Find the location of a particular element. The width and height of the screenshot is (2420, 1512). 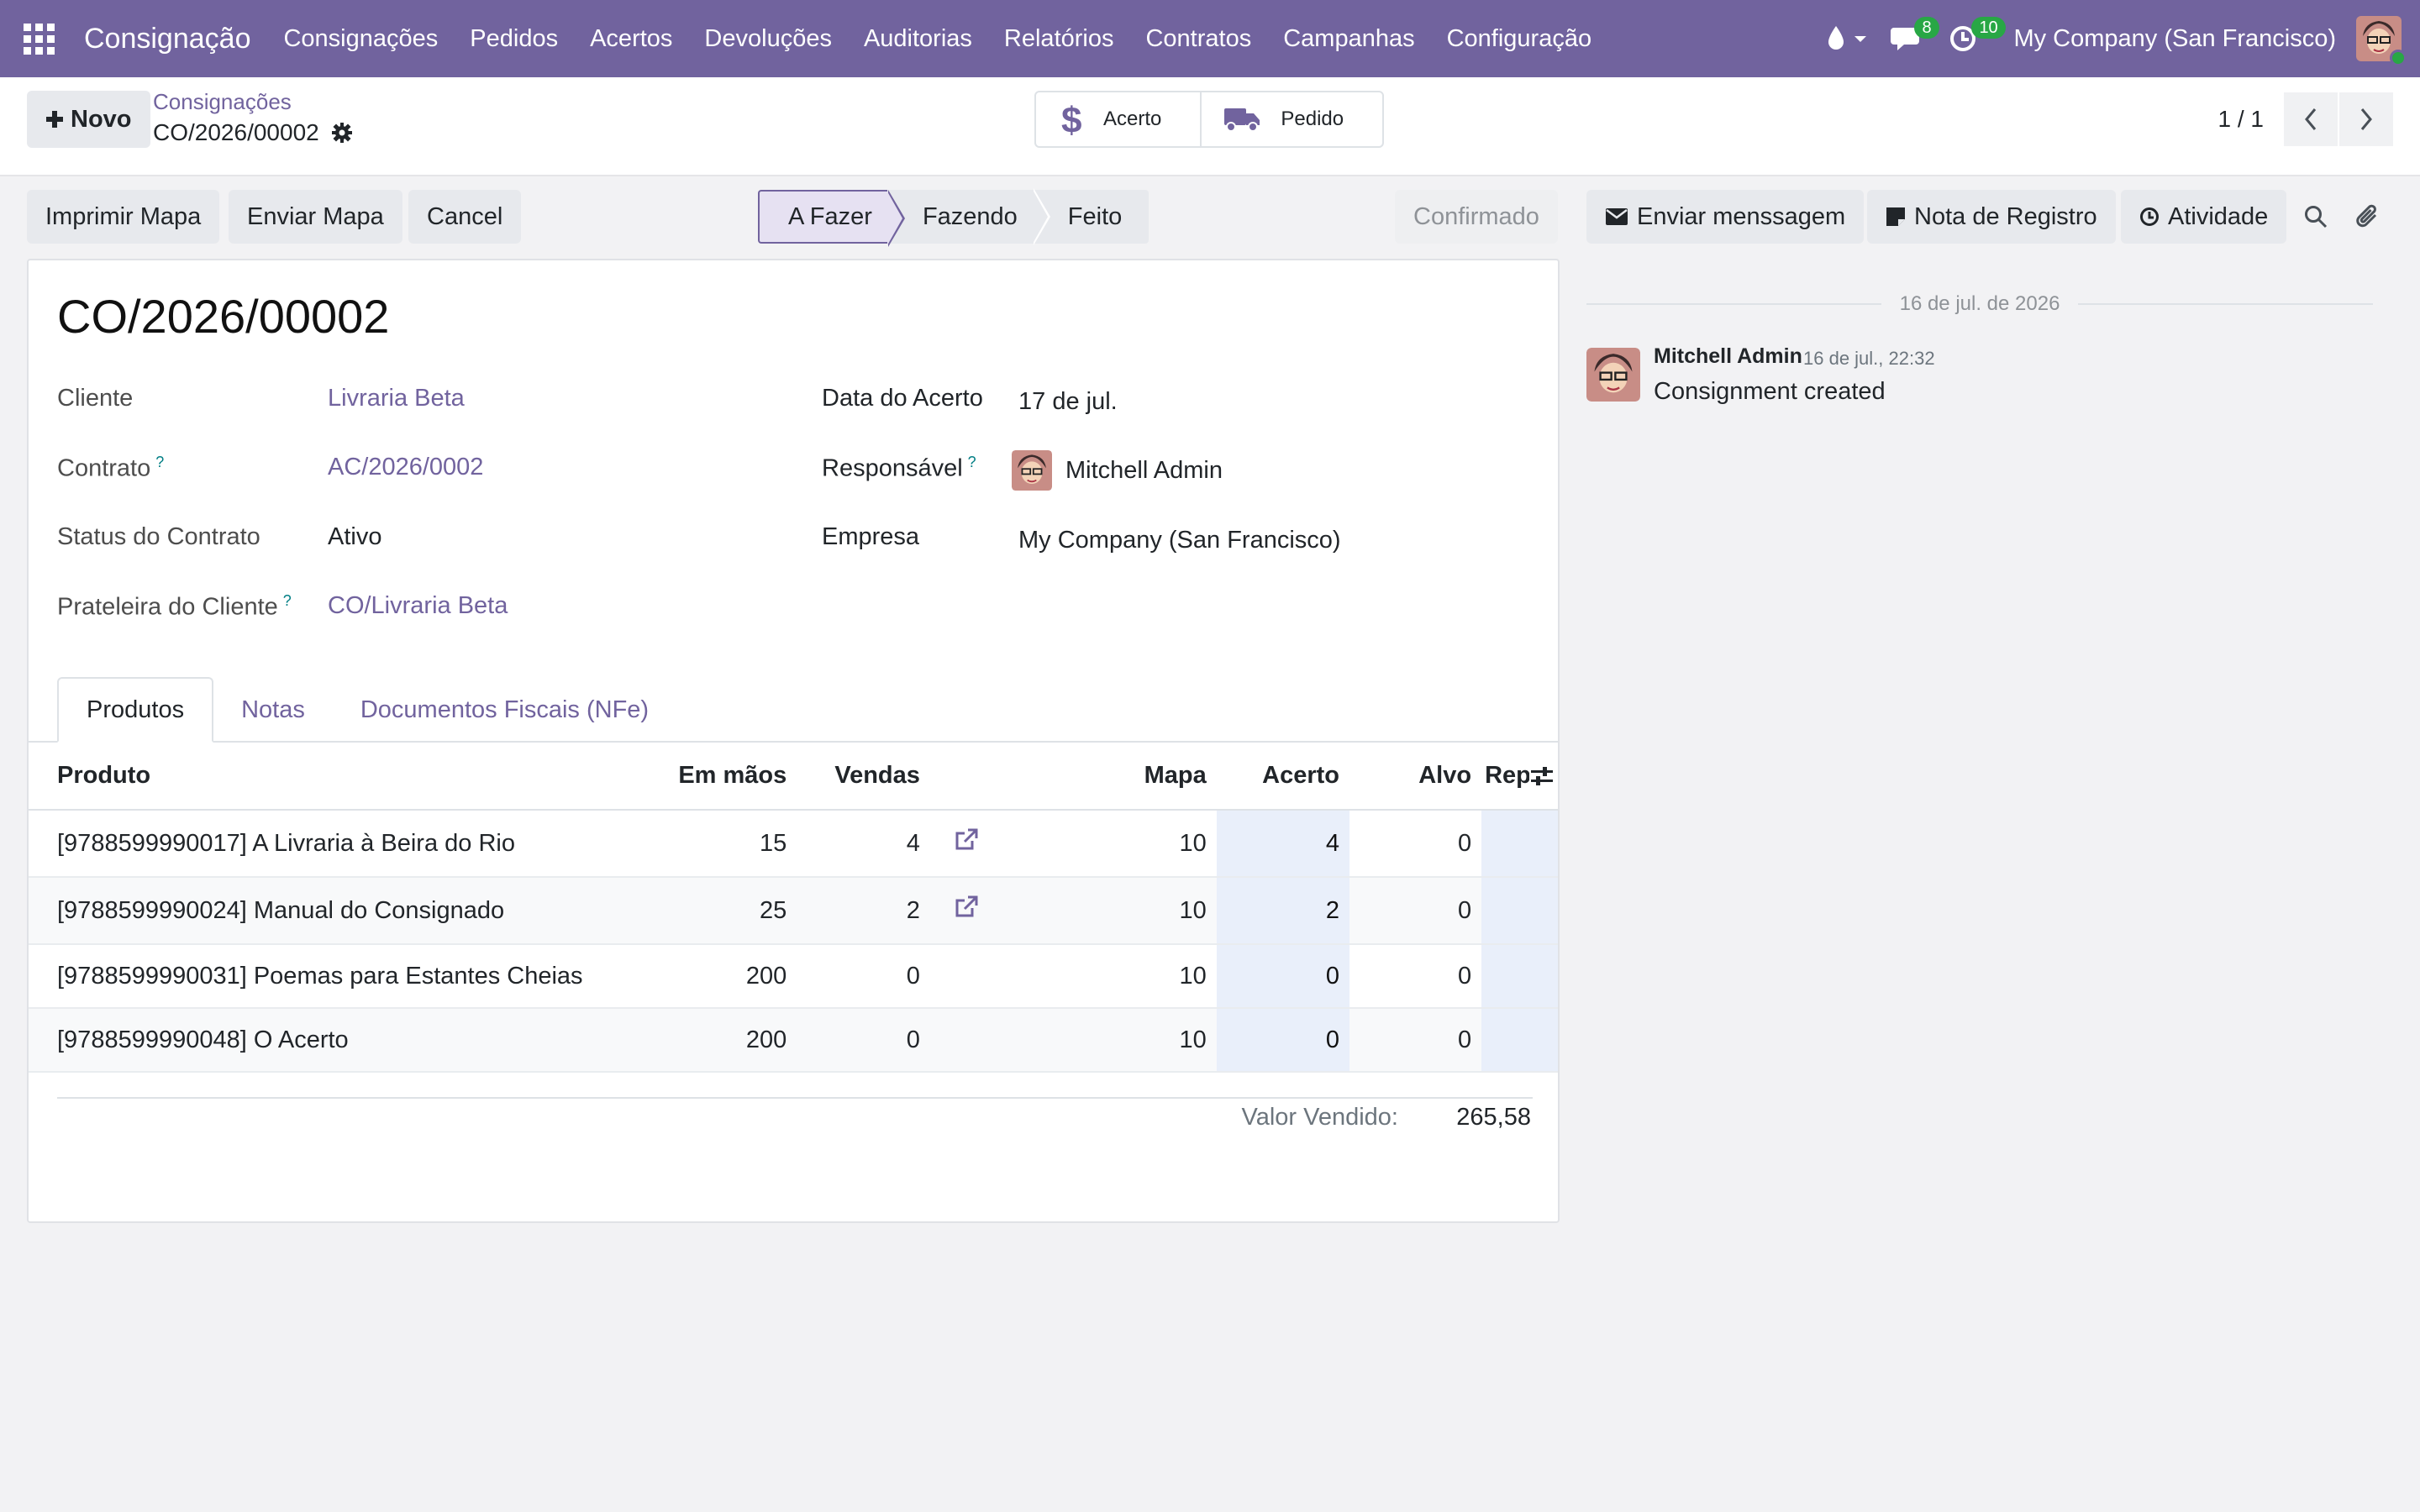

optional-columns-toggle-icon is located at coordinates (1541, 776).